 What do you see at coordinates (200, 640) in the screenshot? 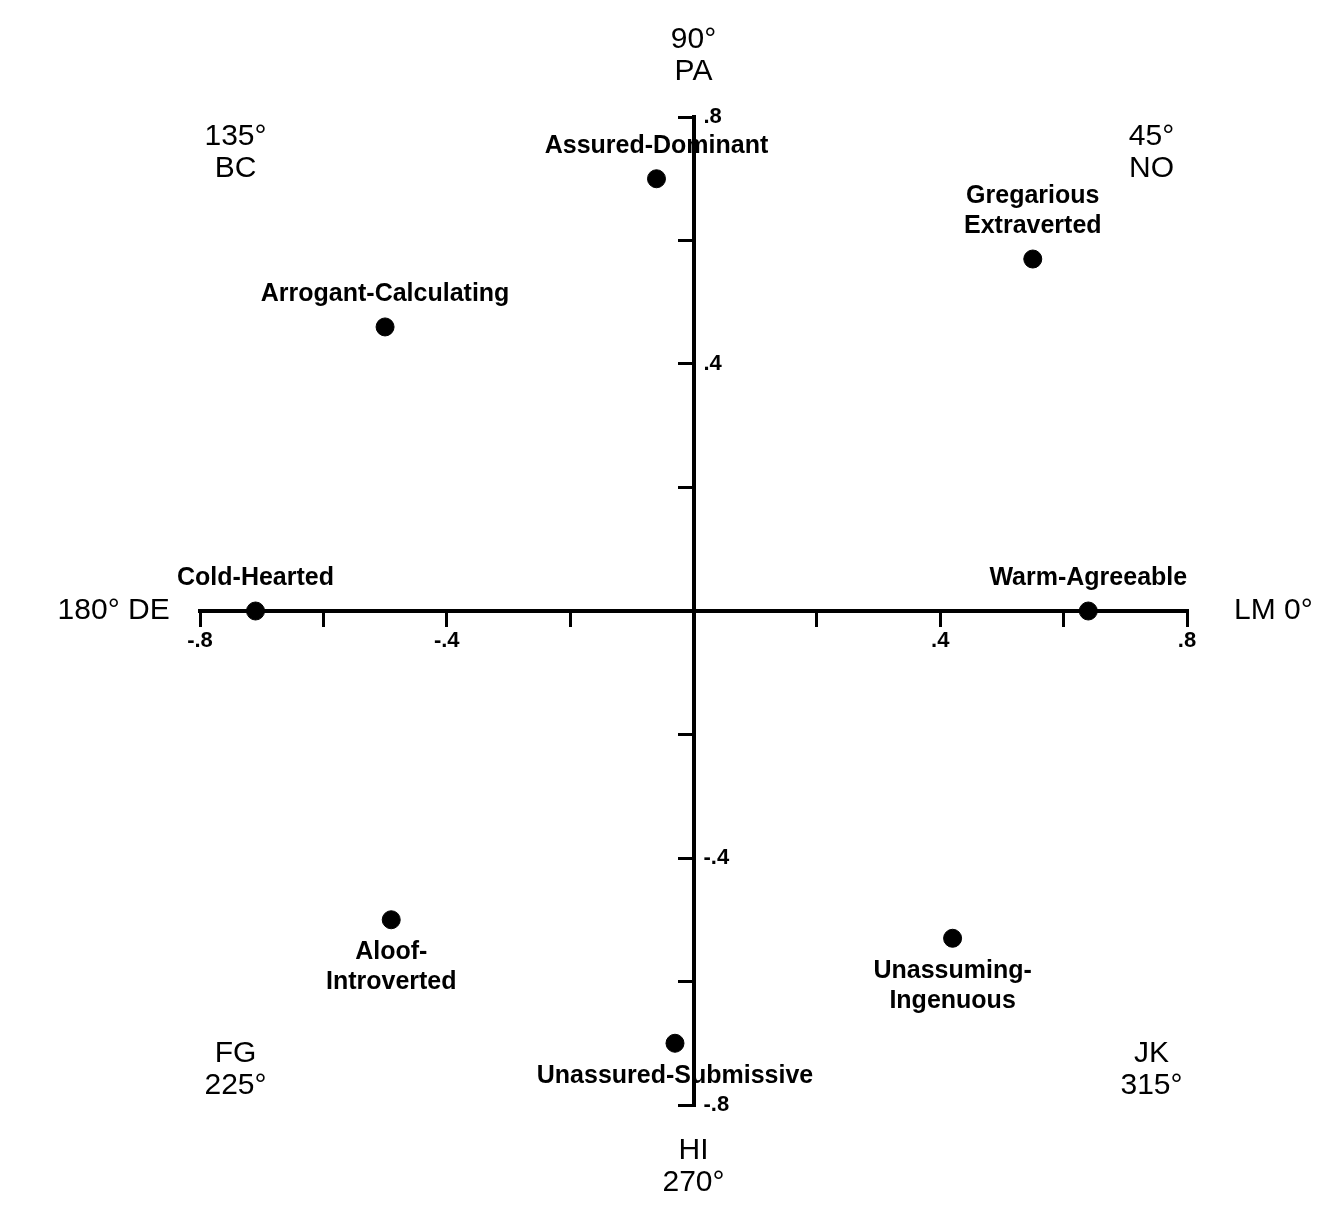
I see `x-tick-label: -.8` at bounding box center [200, 640].